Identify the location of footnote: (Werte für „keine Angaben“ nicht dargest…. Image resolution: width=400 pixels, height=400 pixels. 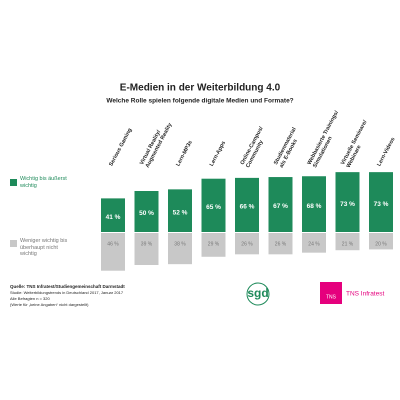
(49, 304).